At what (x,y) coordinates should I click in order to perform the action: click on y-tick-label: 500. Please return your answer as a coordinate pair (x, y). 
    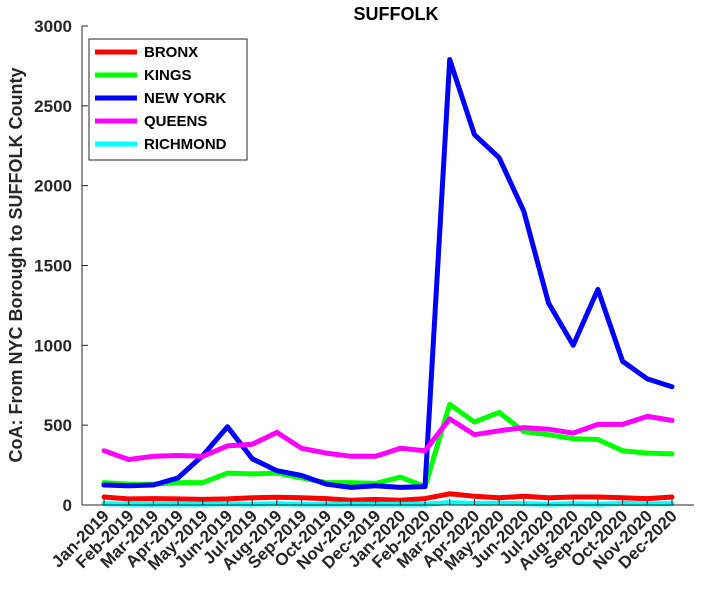
    Looking at the image, I should click on (58, 425).